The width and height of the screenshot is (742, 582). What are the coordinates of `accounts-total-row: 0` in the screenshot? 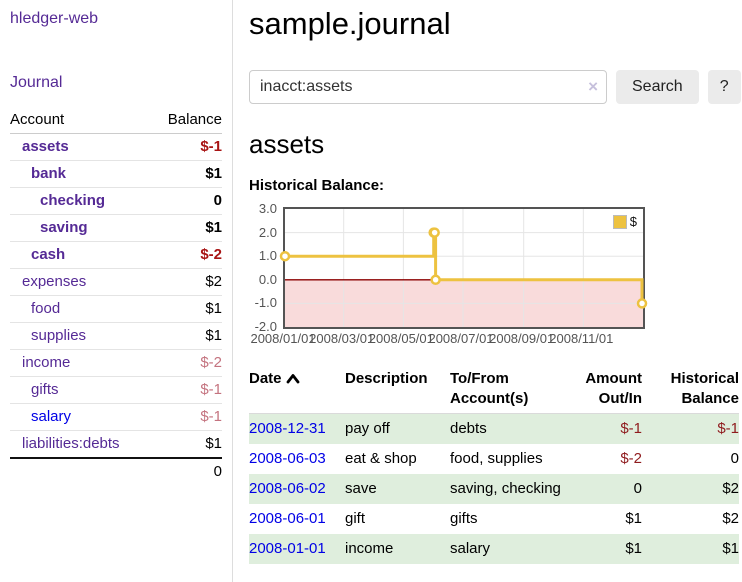 It's located at (116, 471).